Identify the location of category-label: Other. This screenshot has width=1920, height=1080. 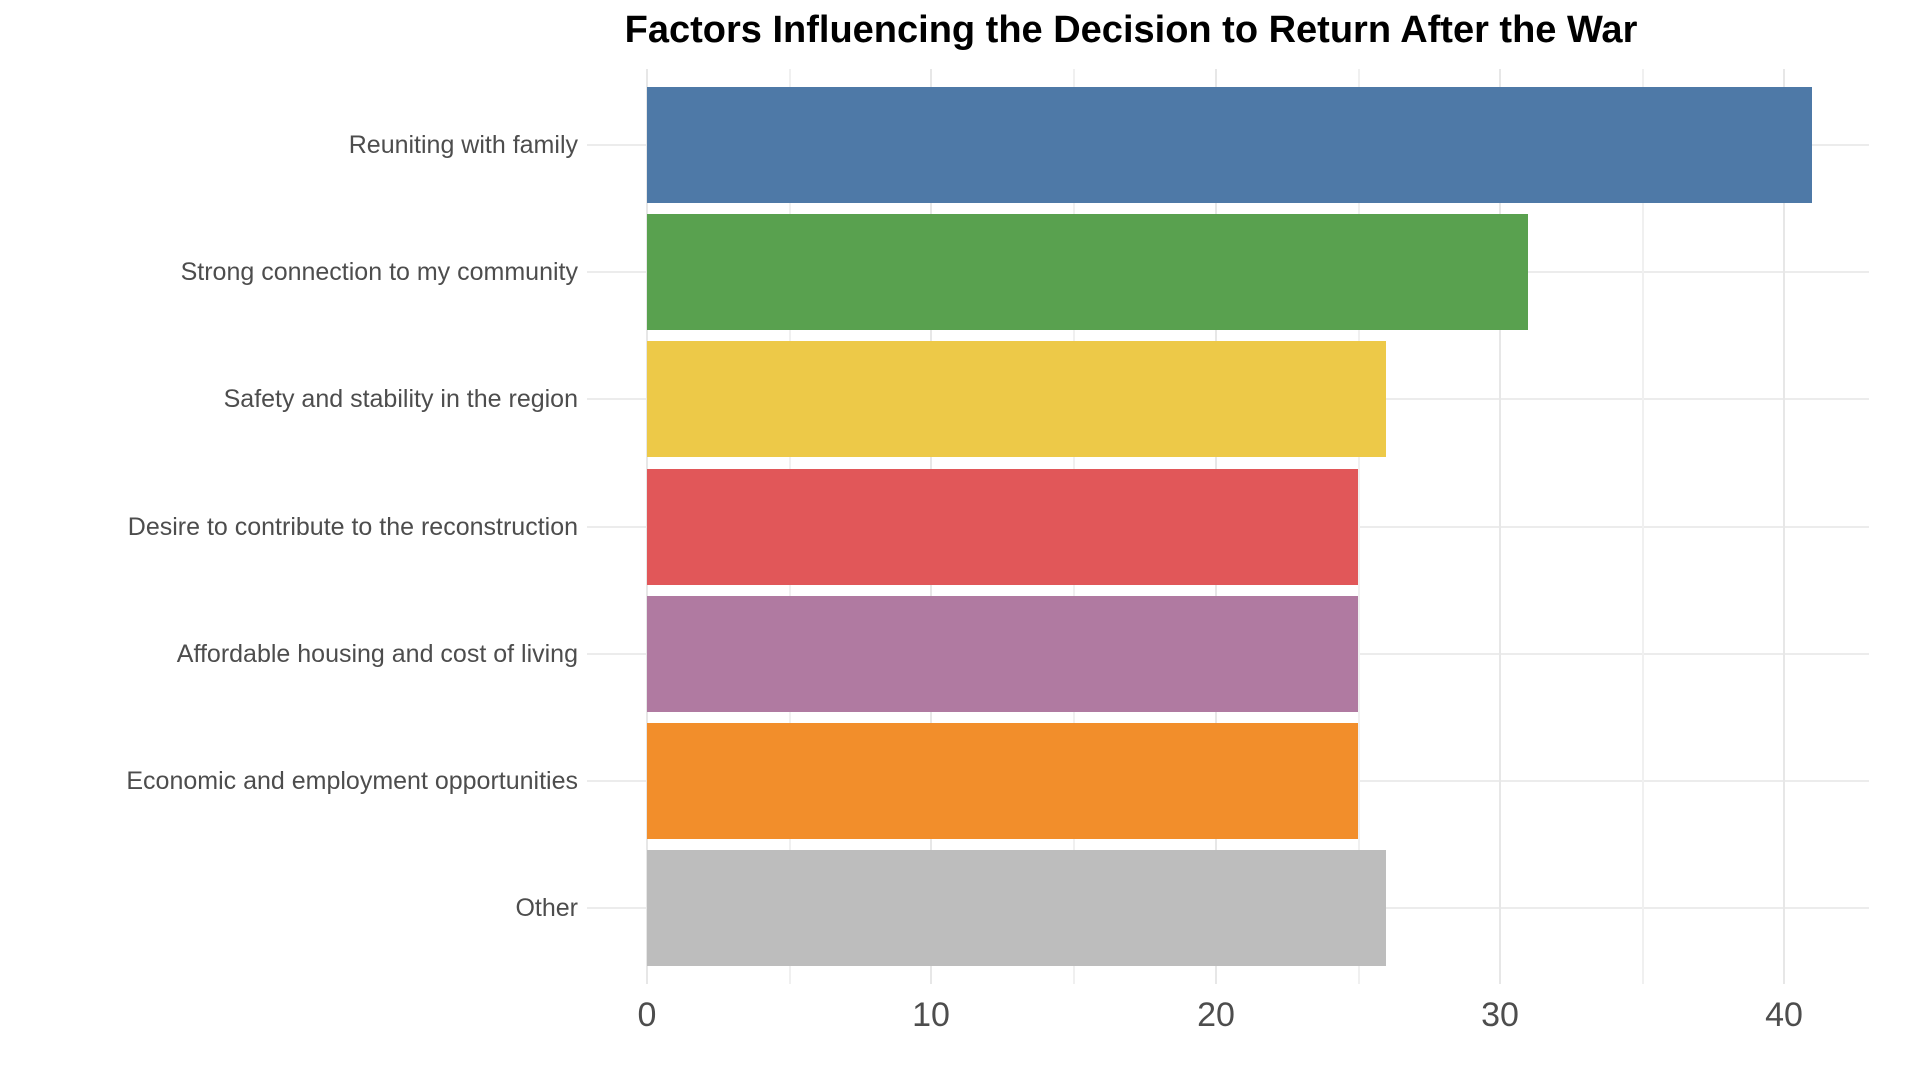
(546, 908).